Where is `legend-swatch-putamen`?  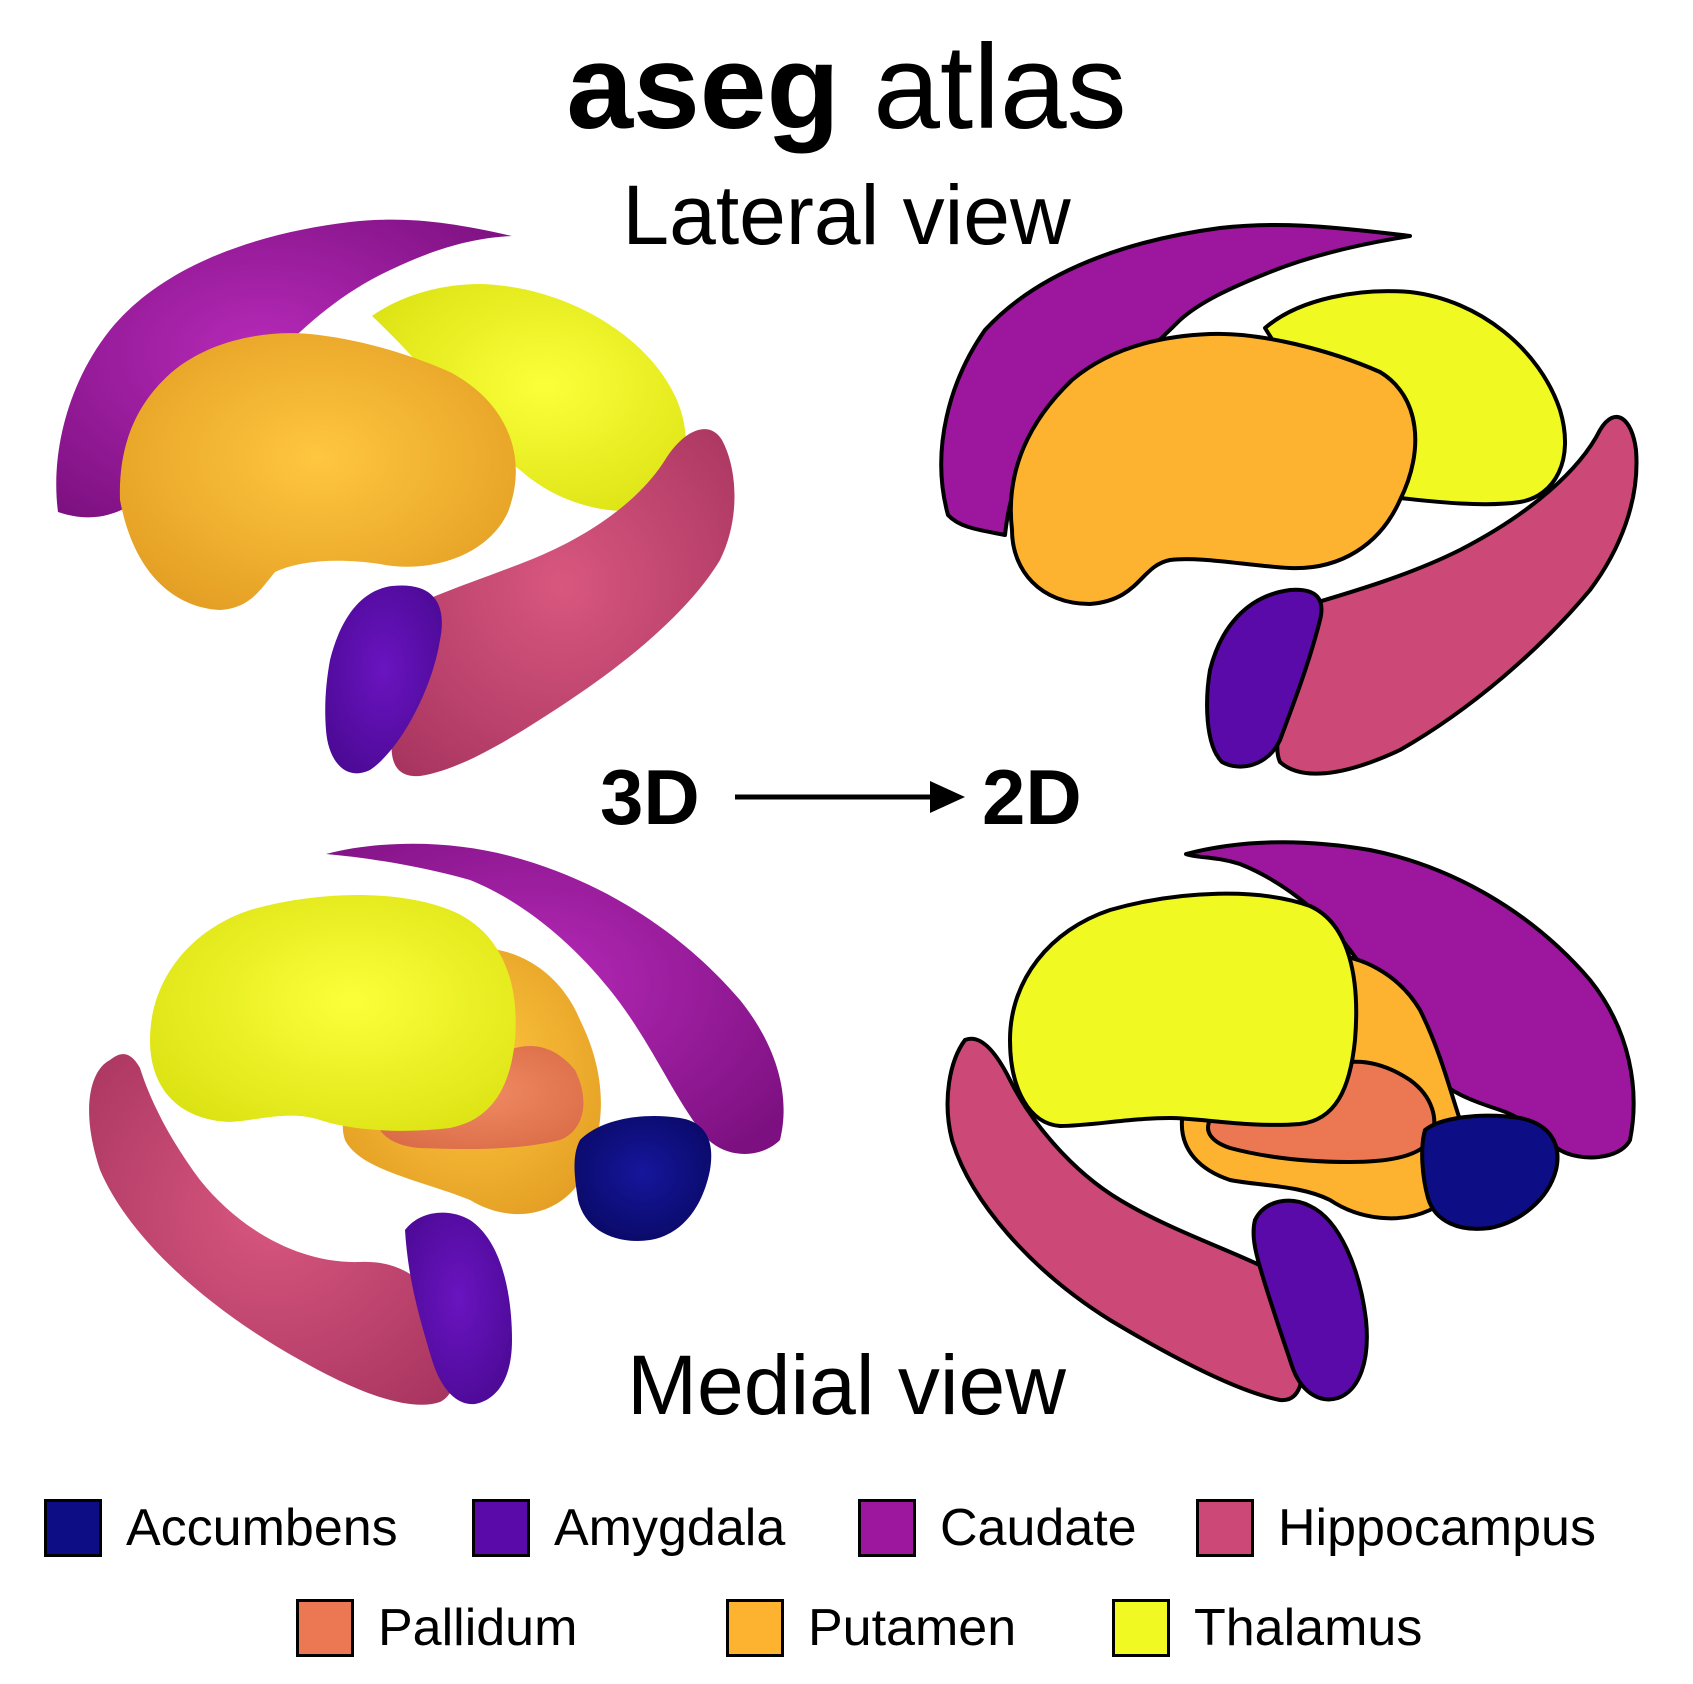 legend-swatch-putamen is located at coordinates (755, 1628).